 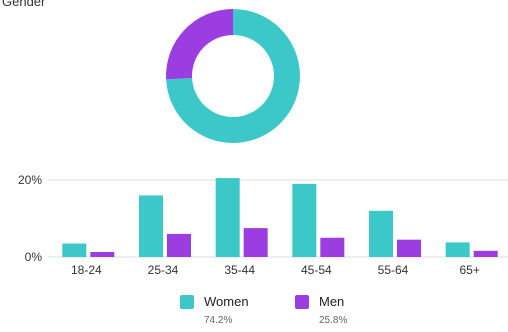 I want to click on bar-women-65+, so click(x=457, y=249).